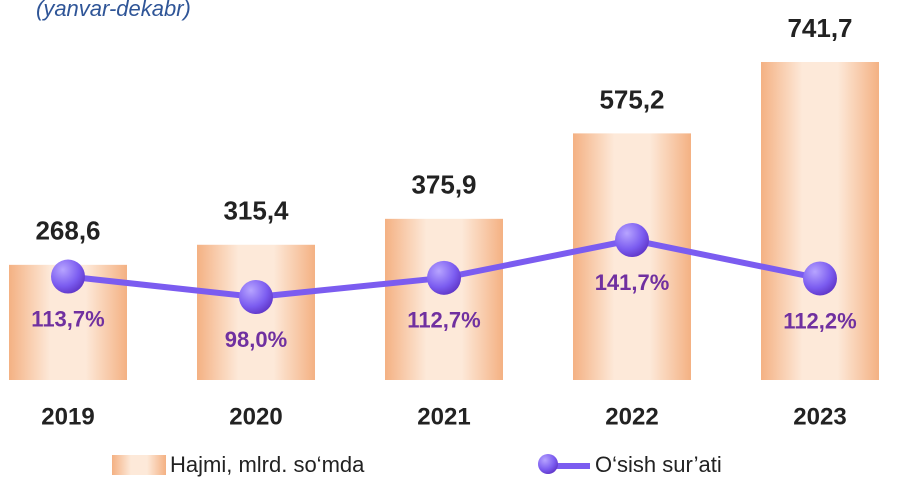  I want to click on x-tick-label: 2019, so click(67, 416).